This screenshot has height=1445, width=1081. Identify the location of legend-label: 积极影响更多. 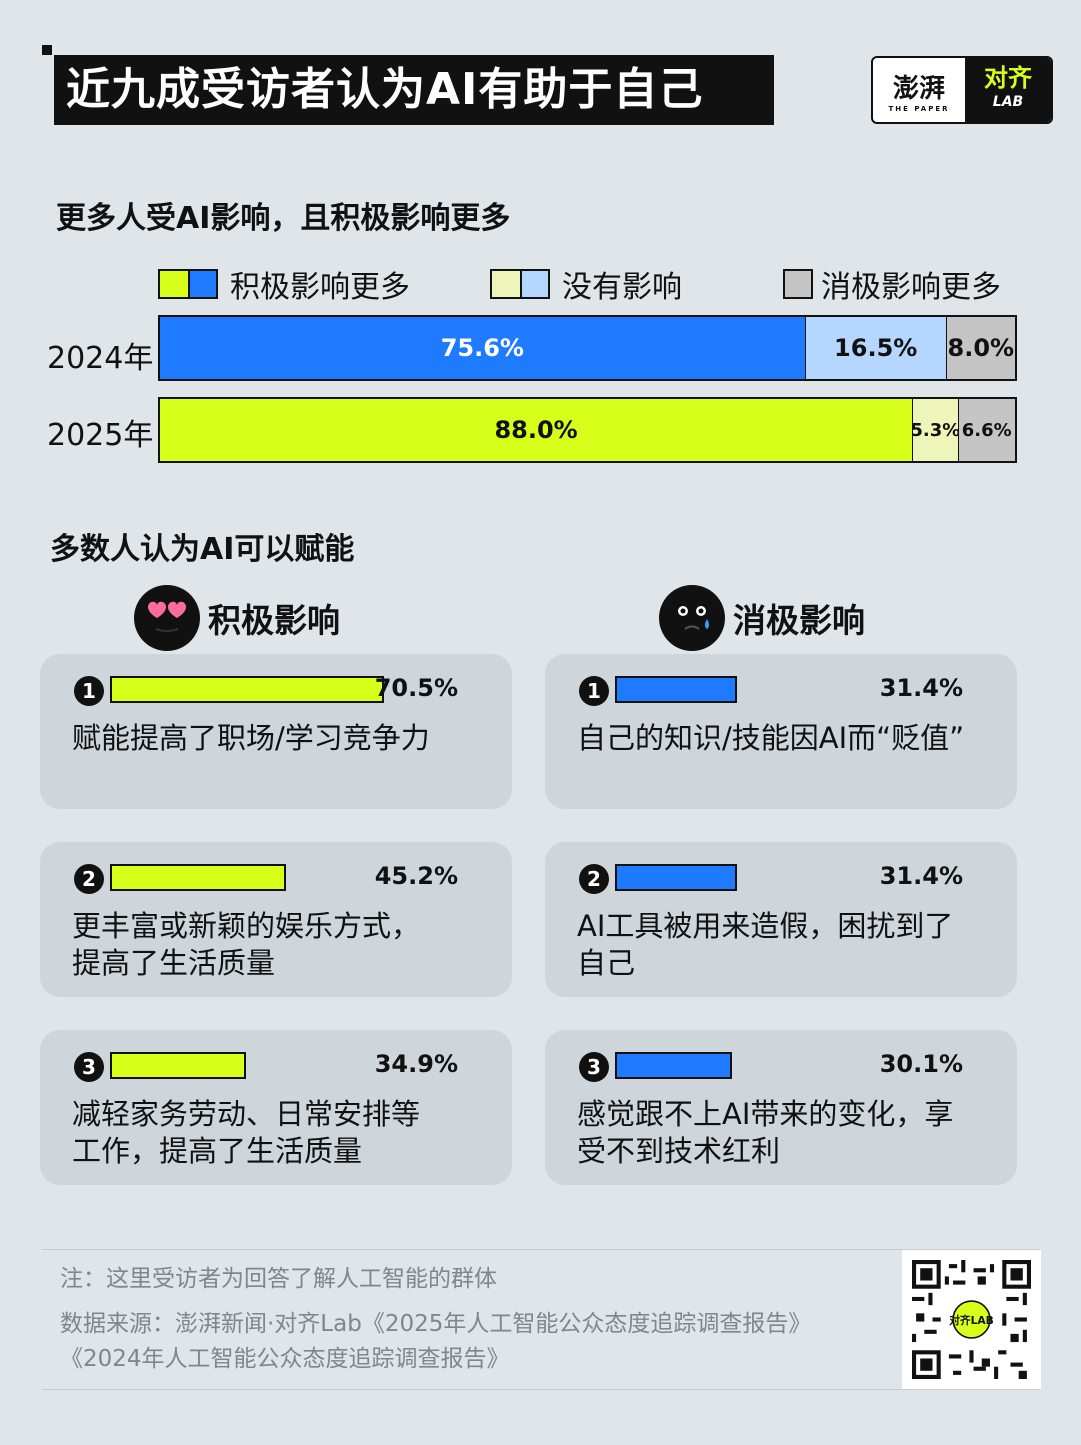
(320, 287).